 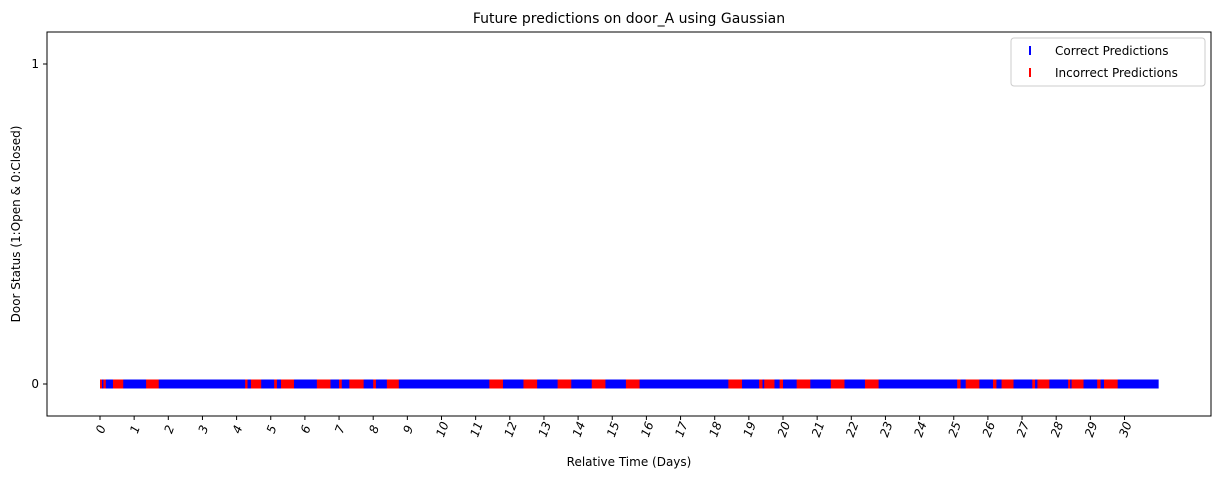 I want to click on y-tick-label: 1, so click(x=35, y=64).